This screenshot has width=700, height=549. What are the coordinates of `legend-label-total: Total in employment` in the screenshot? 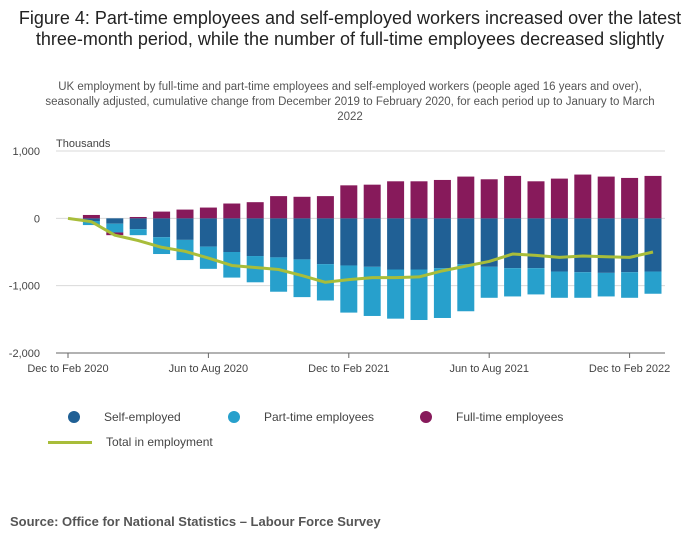 It's located at (159, 442).